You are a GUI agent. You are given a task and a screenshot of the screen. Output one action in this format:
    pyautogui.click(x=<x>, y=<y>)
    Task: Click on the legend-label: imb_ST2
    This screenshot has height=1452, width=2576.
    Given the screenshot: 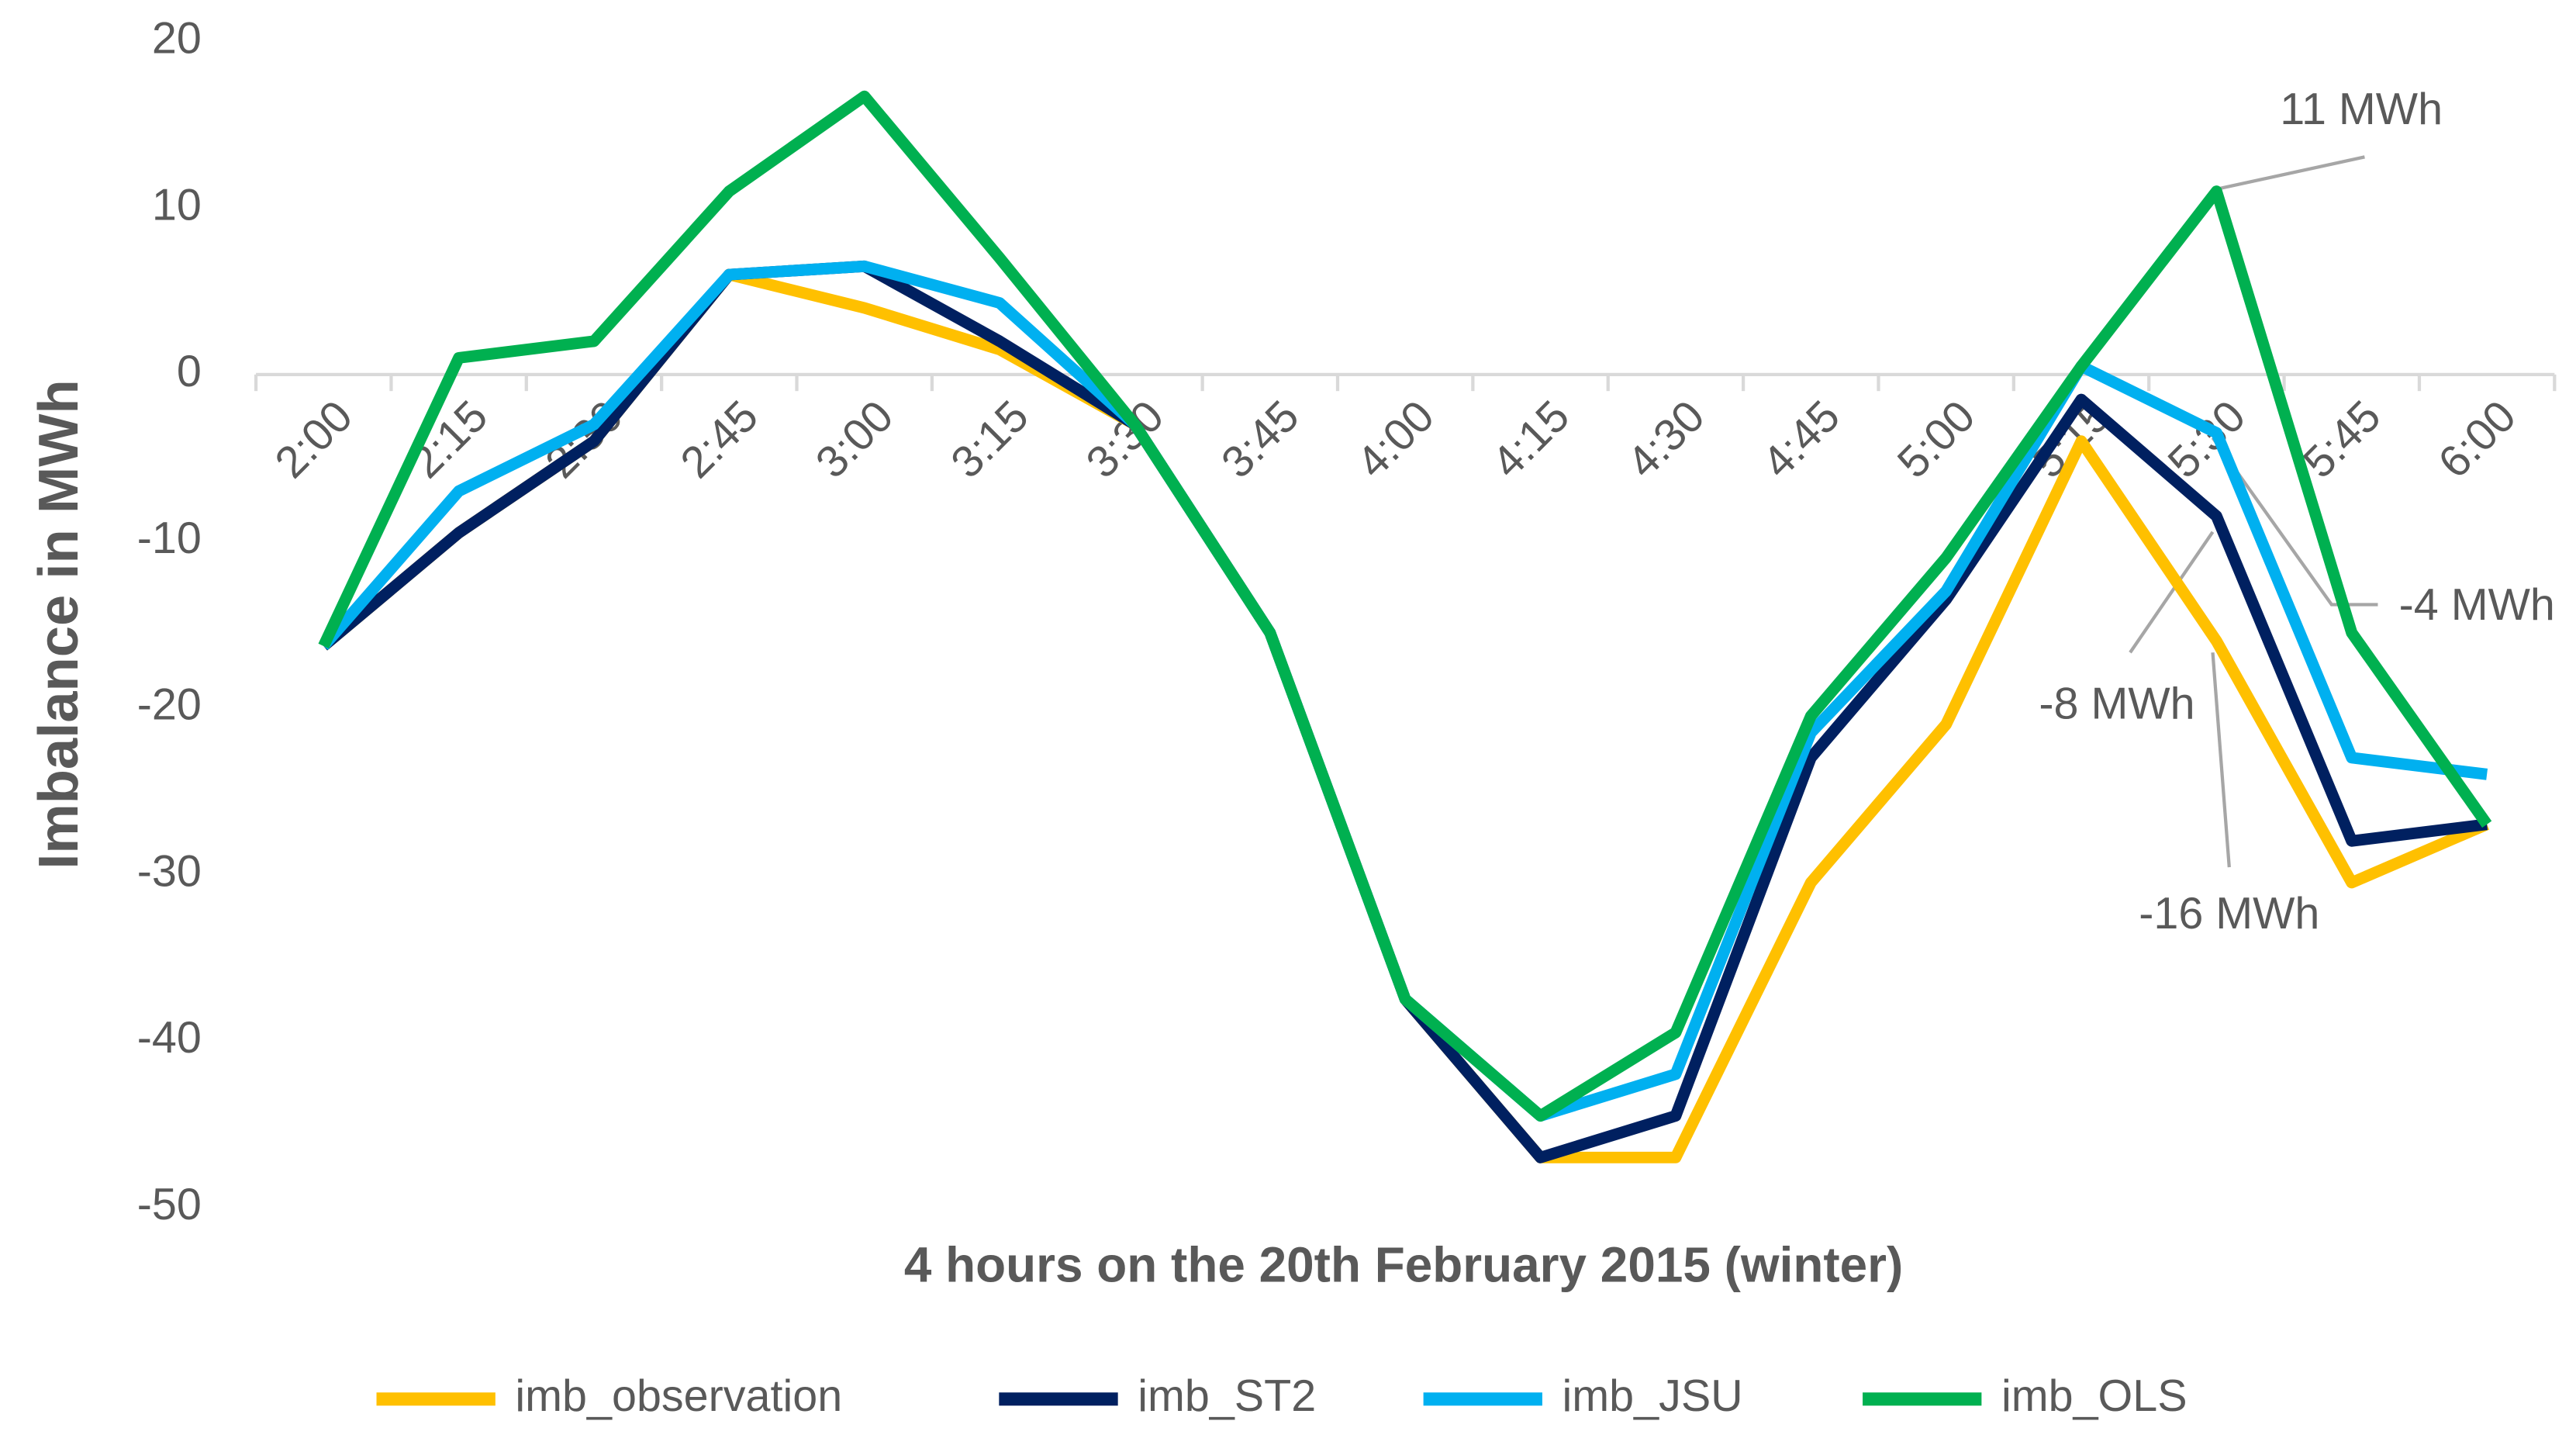 What is the action you would take?
    pyautogui.click(x=1227, y=1396)
    